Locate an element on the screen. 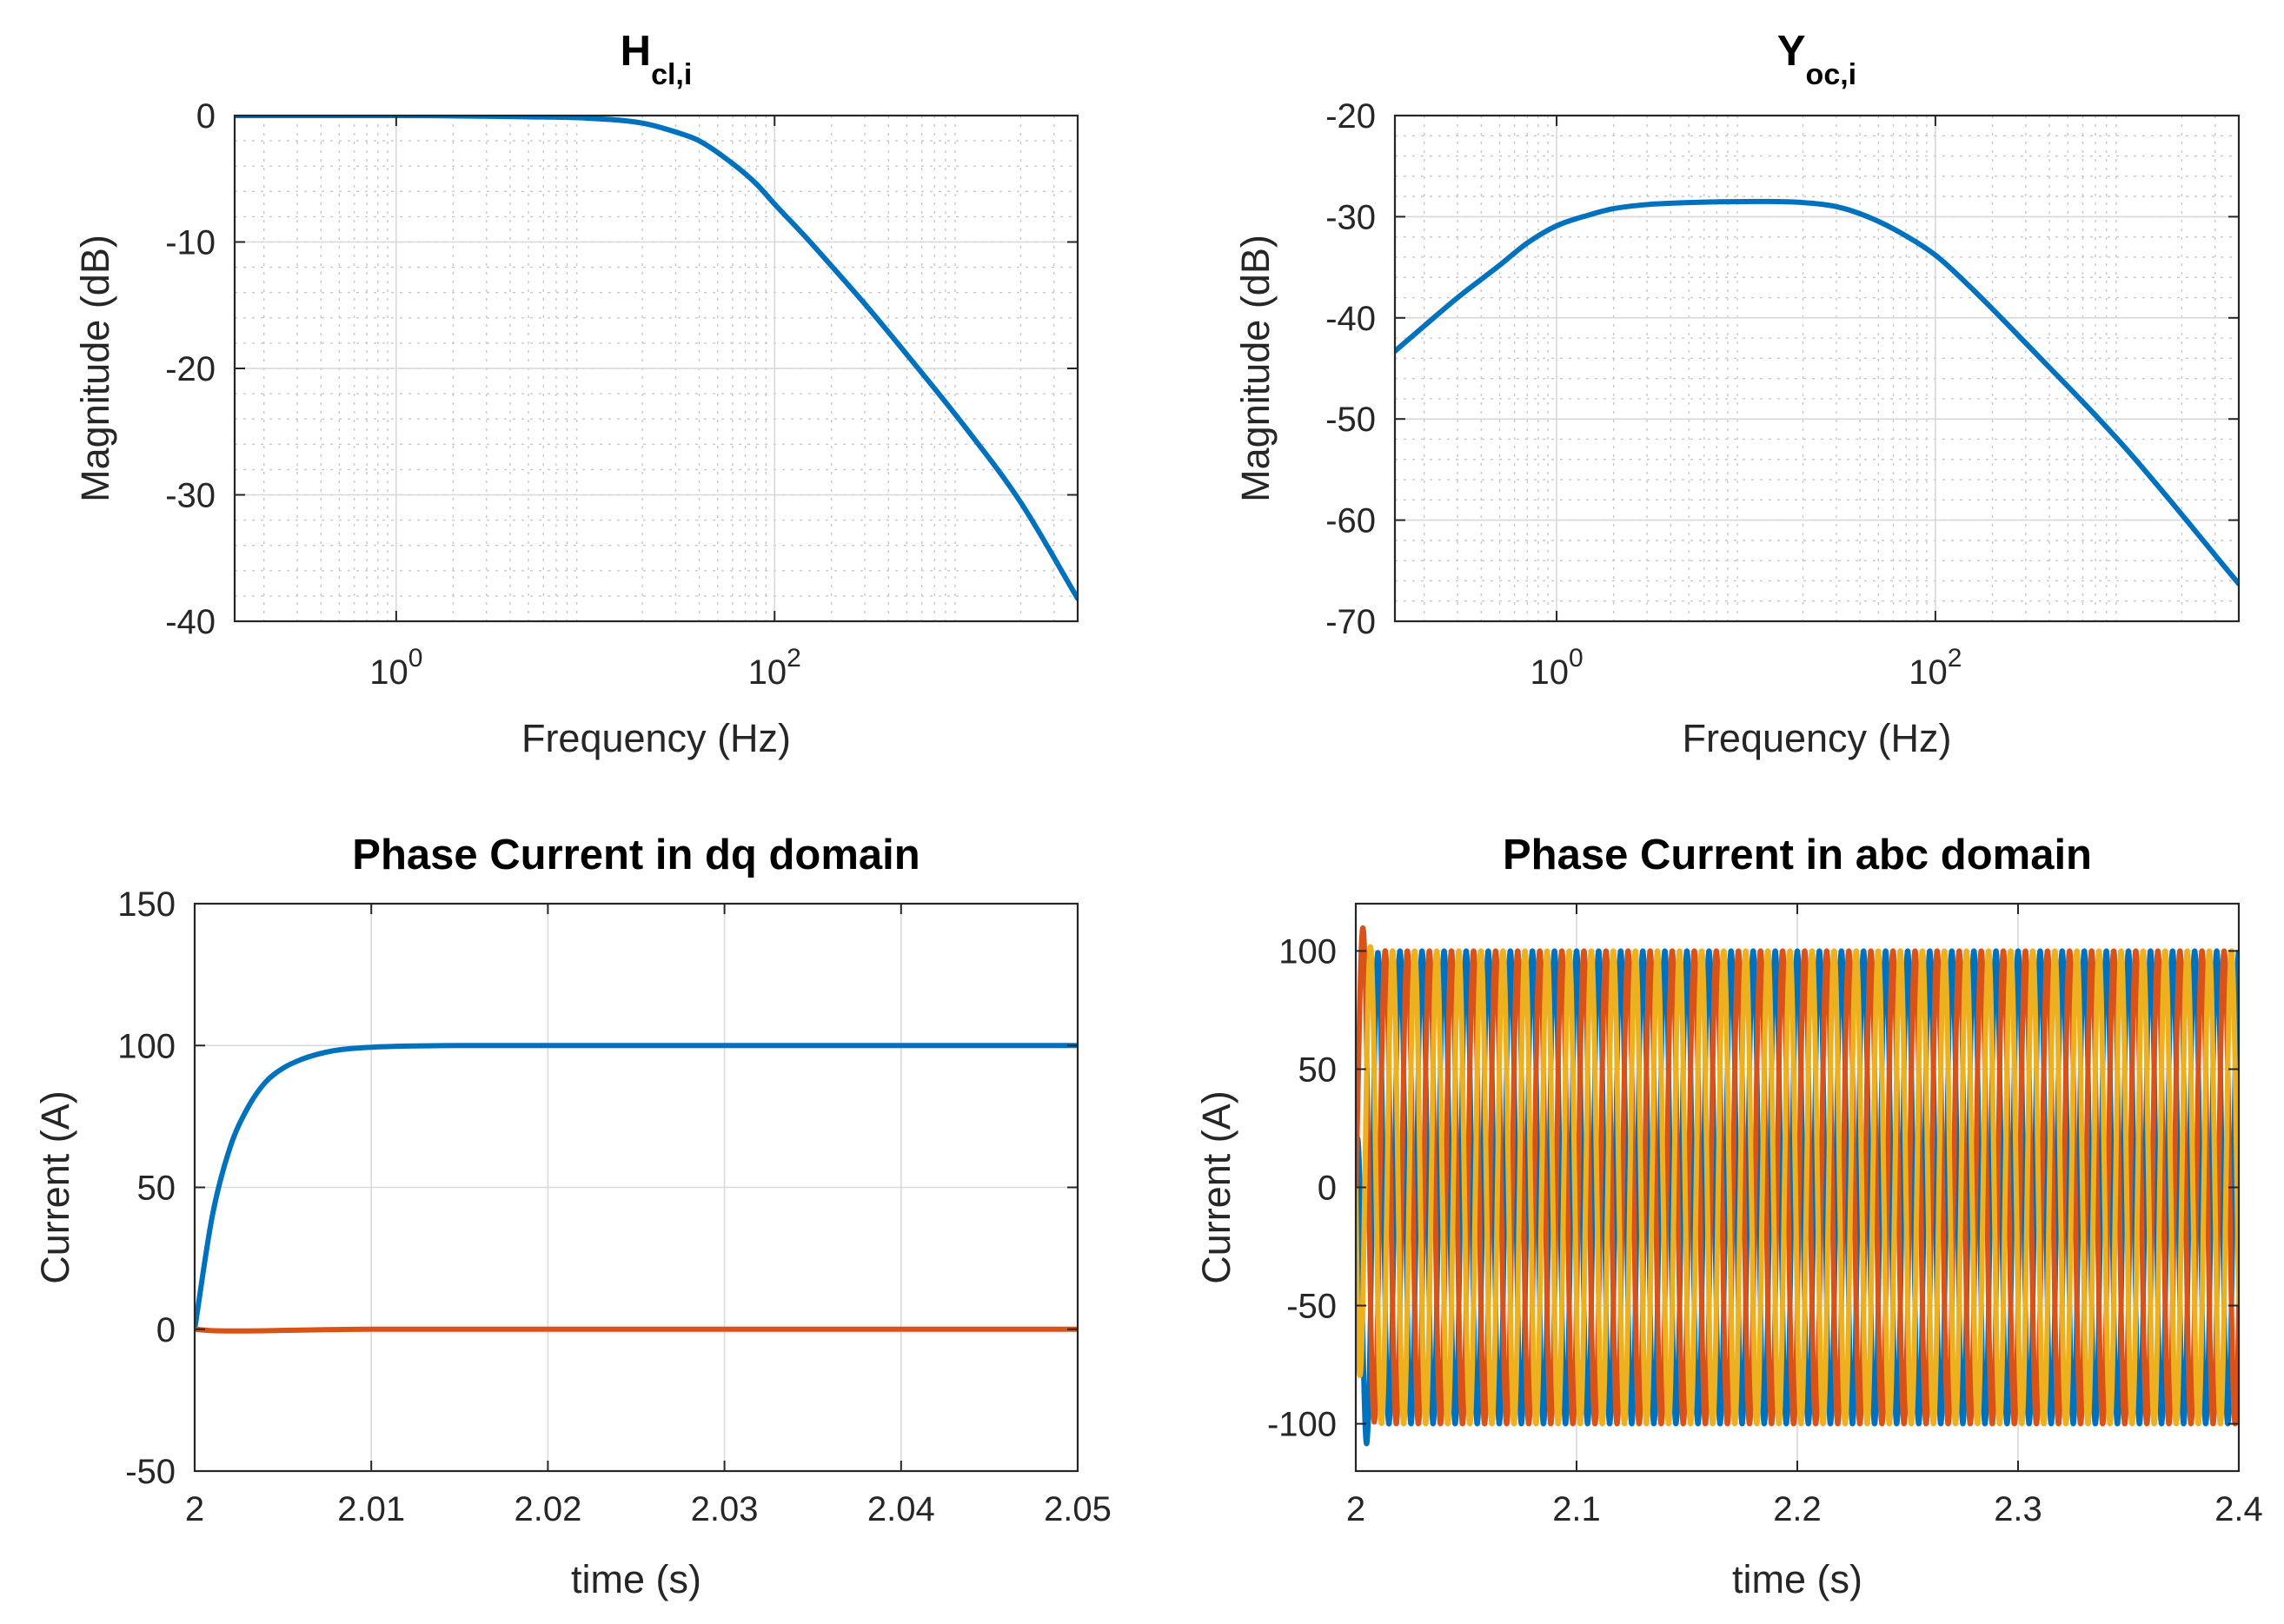  y-tick-label: -100 is located at coordinates (1302, 1425).